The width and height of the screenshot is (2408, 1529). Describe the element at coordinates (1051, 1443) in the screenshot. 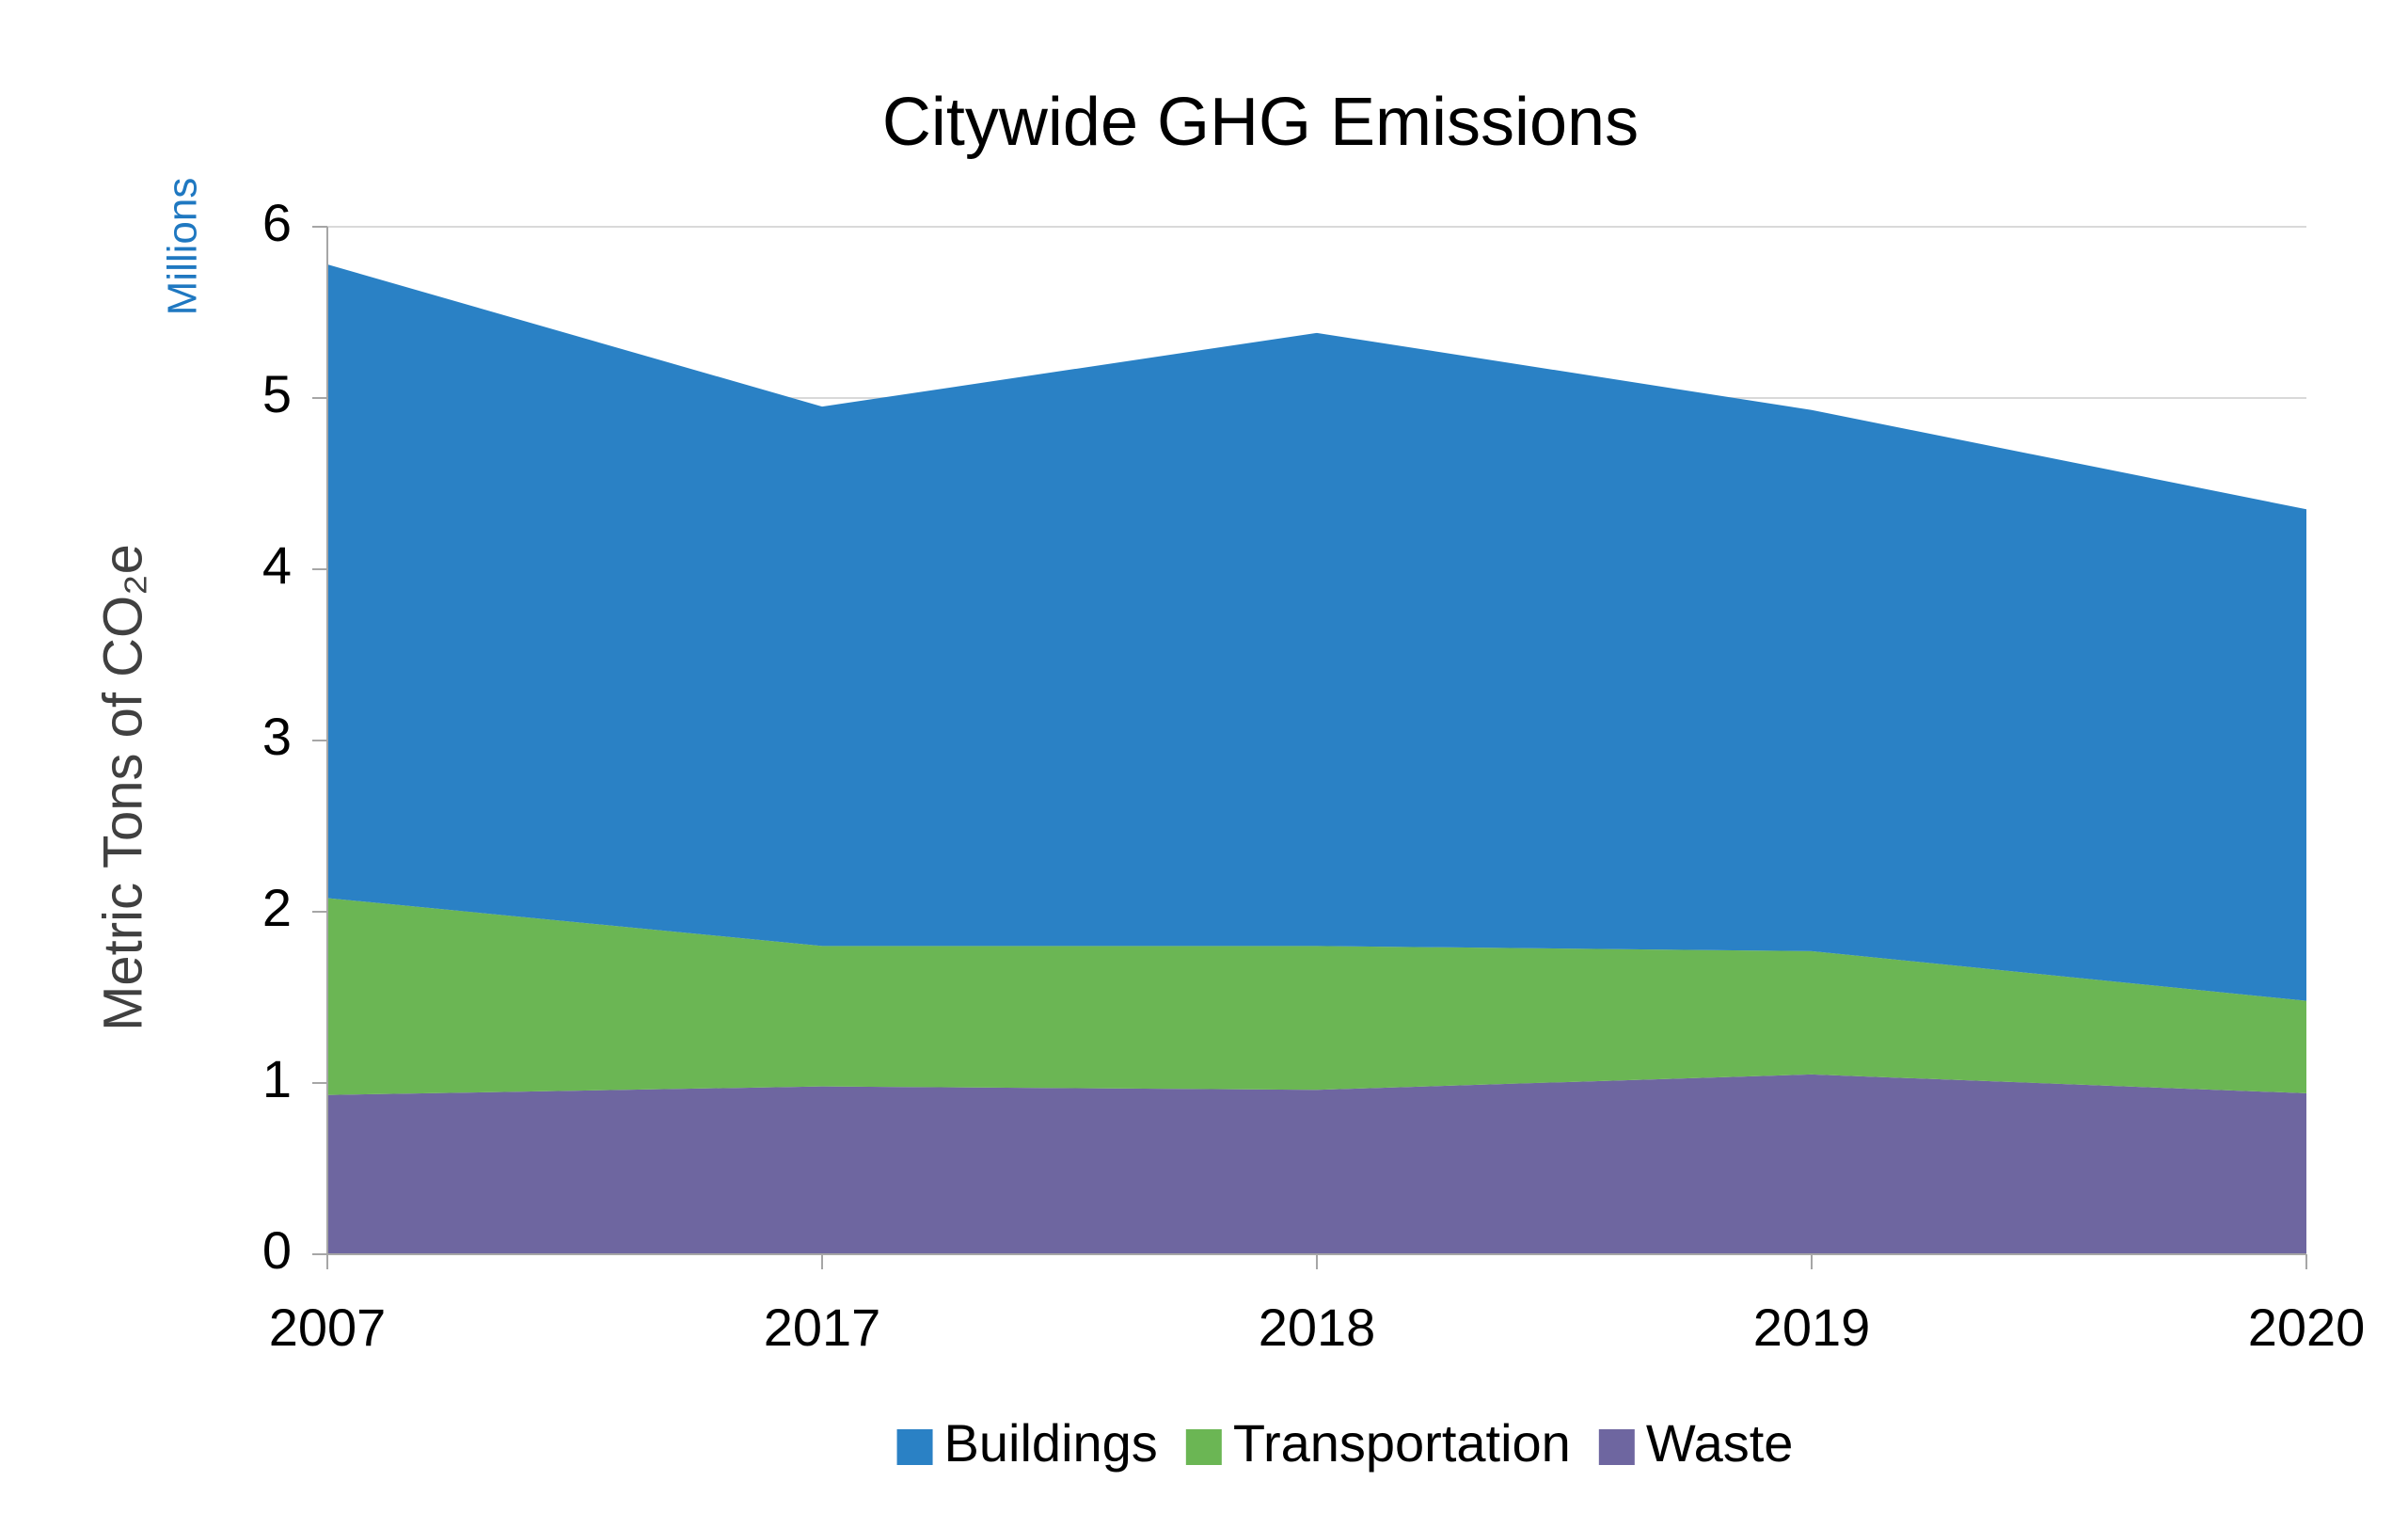

I see `legend-label: Buildings` at that location.